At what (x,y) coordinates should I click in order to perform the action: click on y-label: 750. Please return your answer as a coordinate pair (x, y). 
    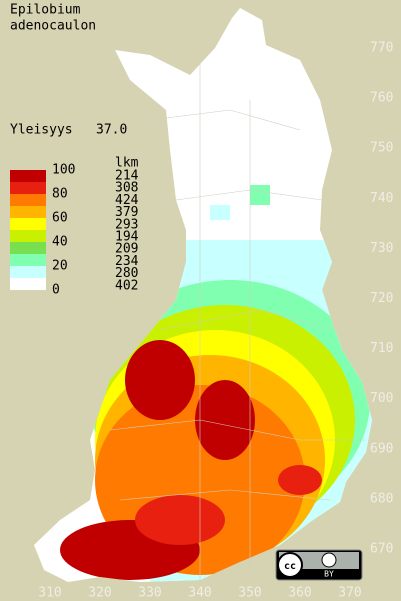
    Looking at the image, I should click on (381, 148).